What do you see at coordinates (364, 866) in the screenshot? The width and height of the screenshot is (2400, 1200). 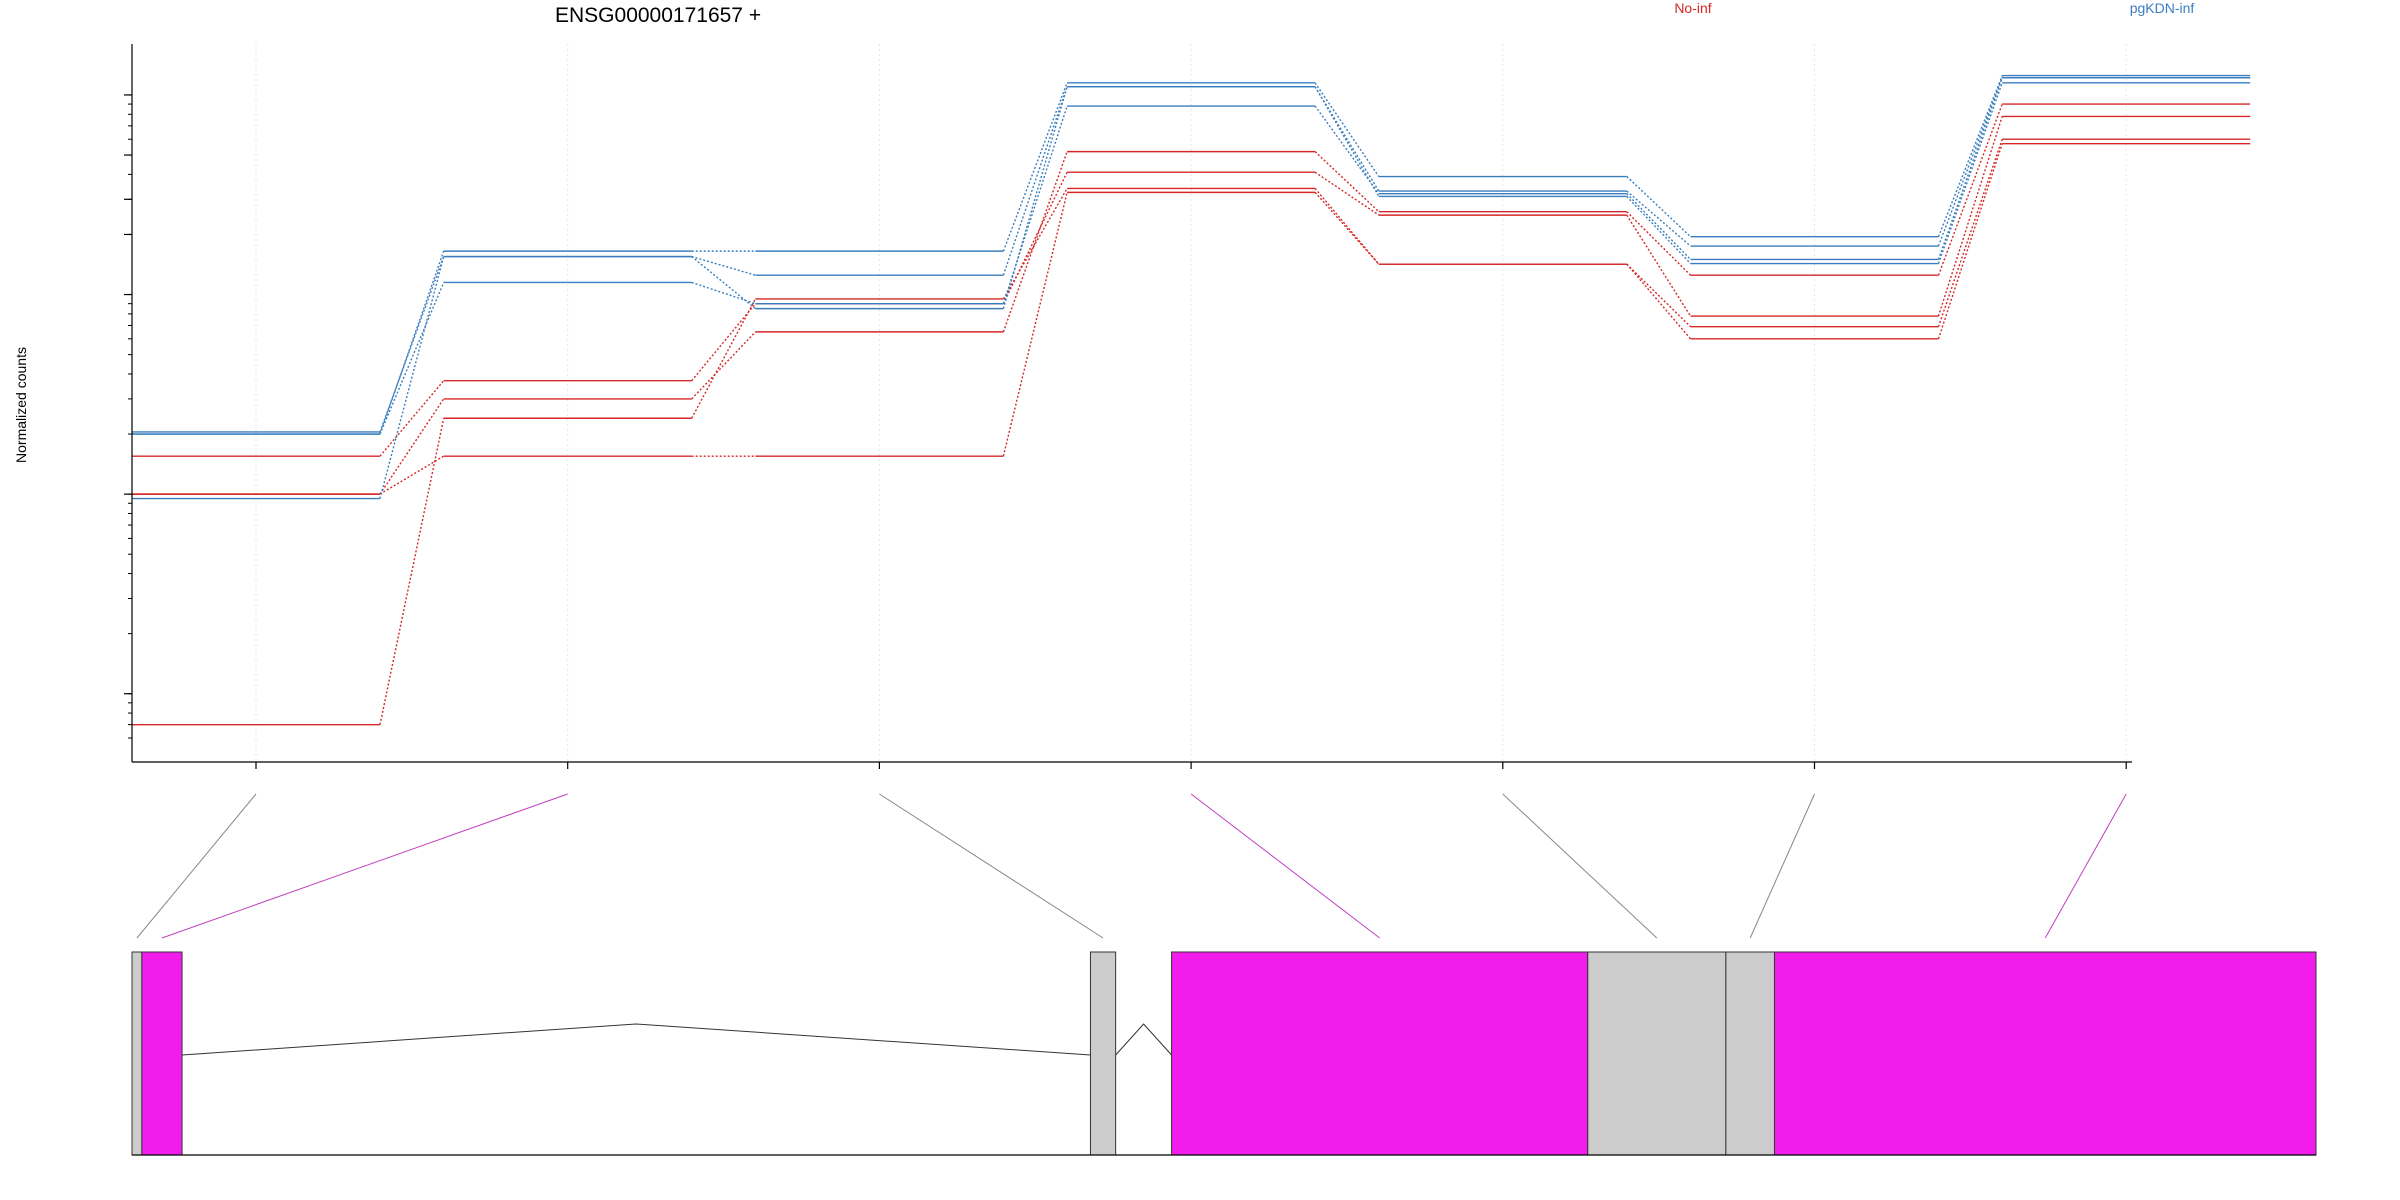 I see `connector-e002` at bounding box center [364, 866].